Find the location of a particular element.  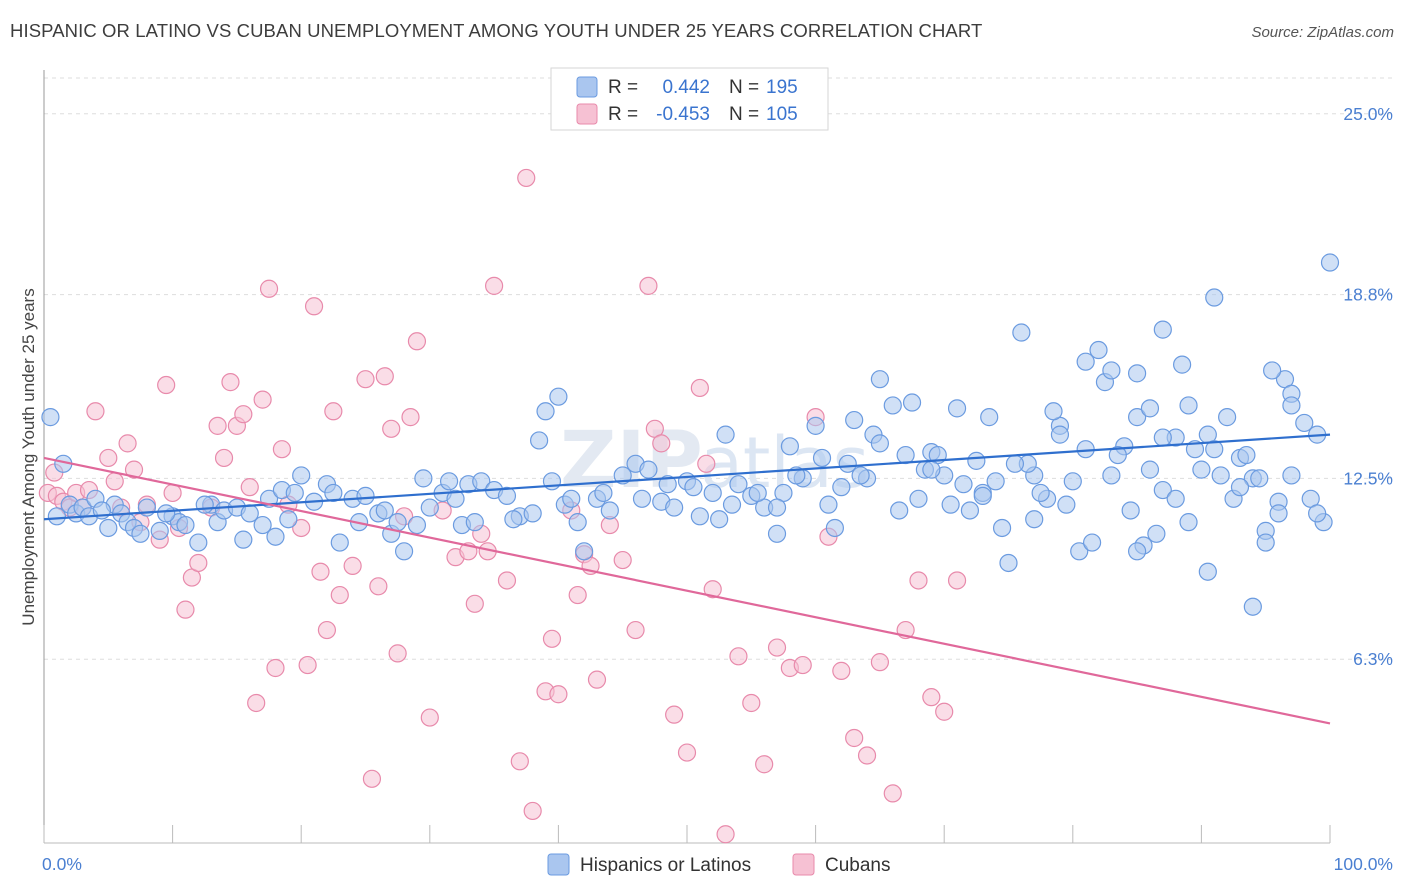

hispanic-trend-line is located at coordinates (687, 477).